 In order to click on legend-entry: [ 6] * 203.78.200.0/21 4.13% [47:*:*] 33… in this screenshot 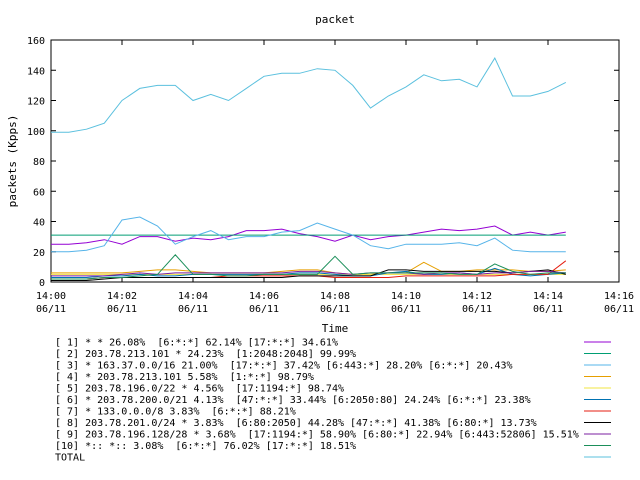, I will do `click(293, 400)`.